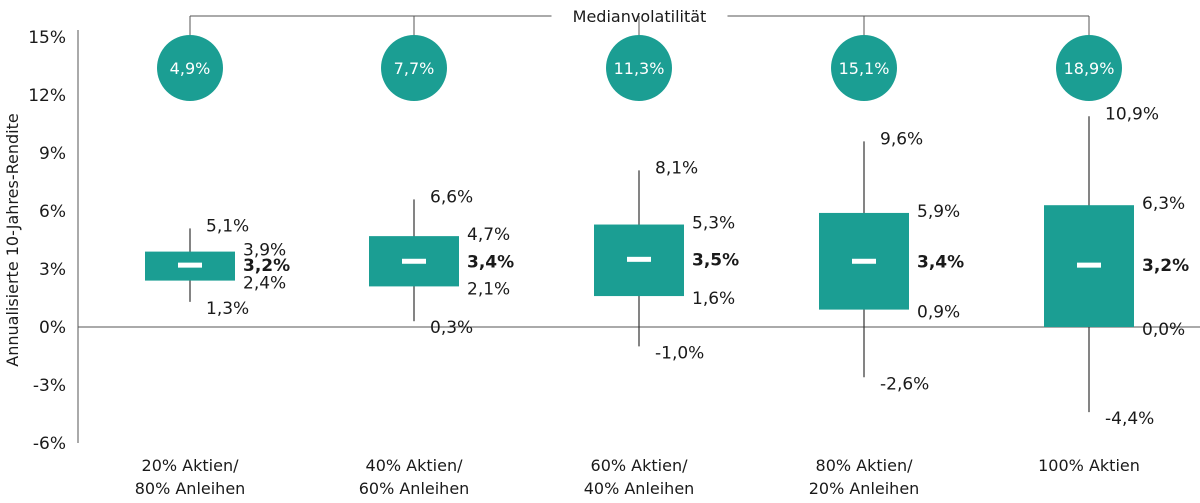 The width and height of the screenshot is (1200, 503). What do you see at coordinates (1089, 465) in the screenshot?
I see `category-label: 100% Aktien` at bounding box center [1089, 465].